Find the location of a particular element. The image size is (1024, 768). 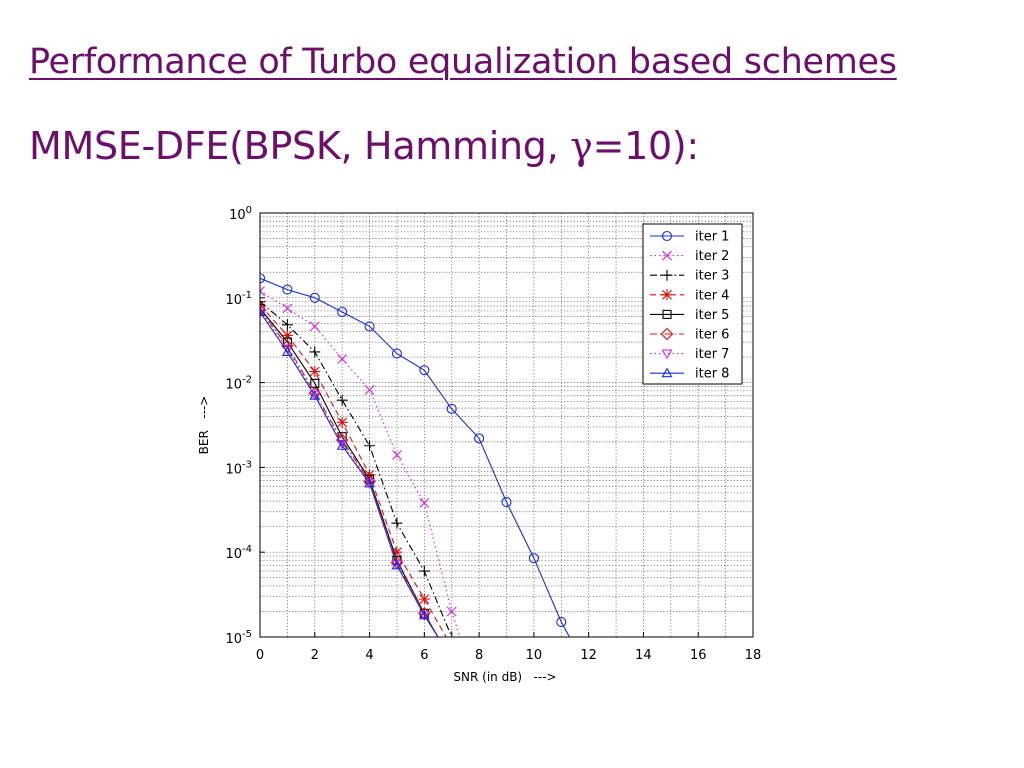

x-tick-label: 16 is located at coordinates (698, 655).